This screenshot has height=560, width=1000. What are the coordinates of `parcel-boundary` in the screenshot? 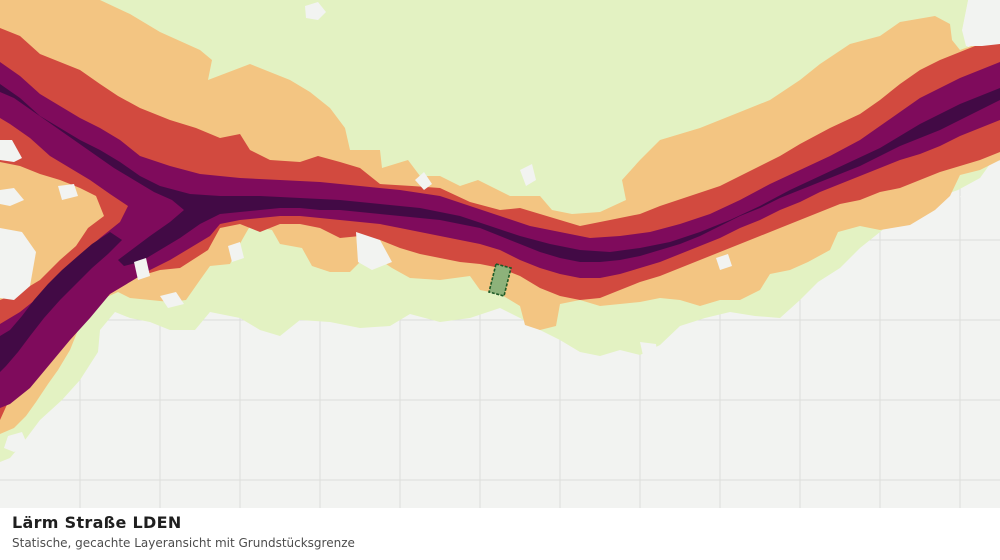 It's located at (500, 280).